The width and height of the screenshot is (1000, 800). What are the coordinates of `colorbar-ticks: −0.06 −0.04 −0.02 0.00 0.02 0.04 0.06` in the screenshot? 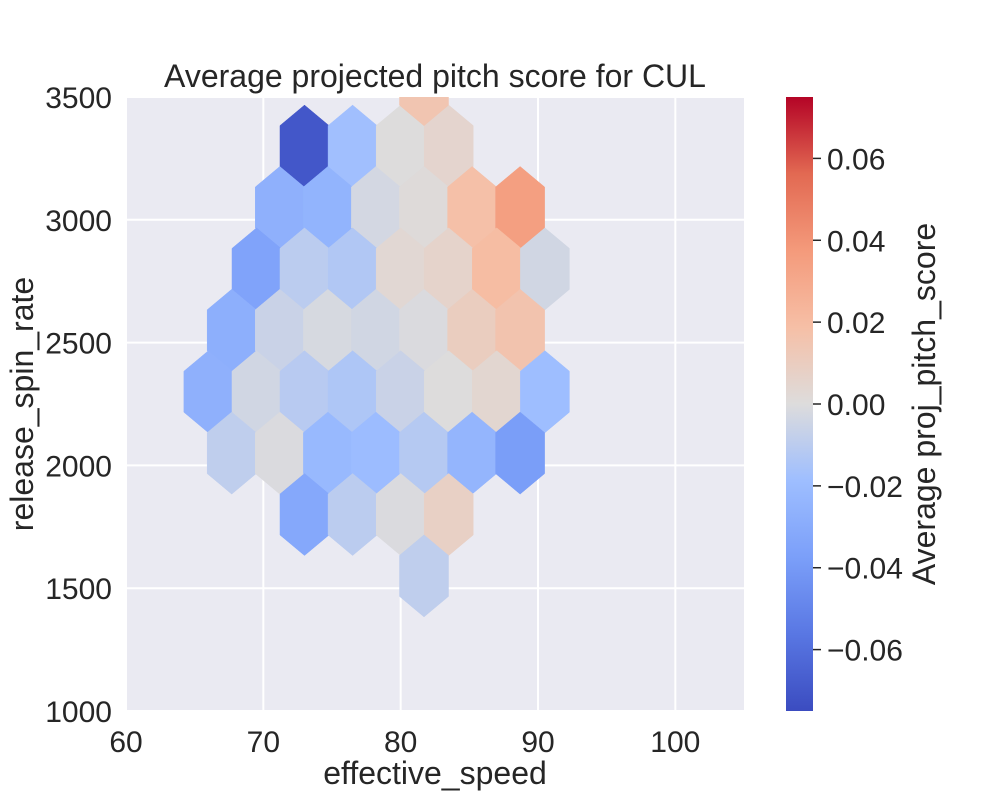 It's located at (858, 405).